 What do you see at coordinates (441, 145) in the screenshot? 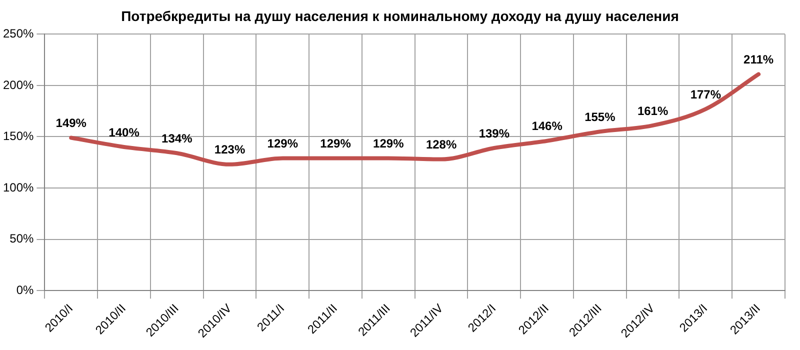
I see `data-label: 128%` at bounding box center [441, 145].